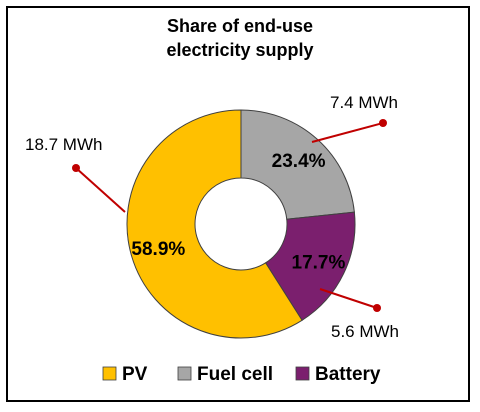 The width and height of the screenshot is (480, 412). What do you see at coordinates (63, 144) in the screenshot?
I see `value-label-pv: 18.7 MWh` at bounding box center [63, 144].